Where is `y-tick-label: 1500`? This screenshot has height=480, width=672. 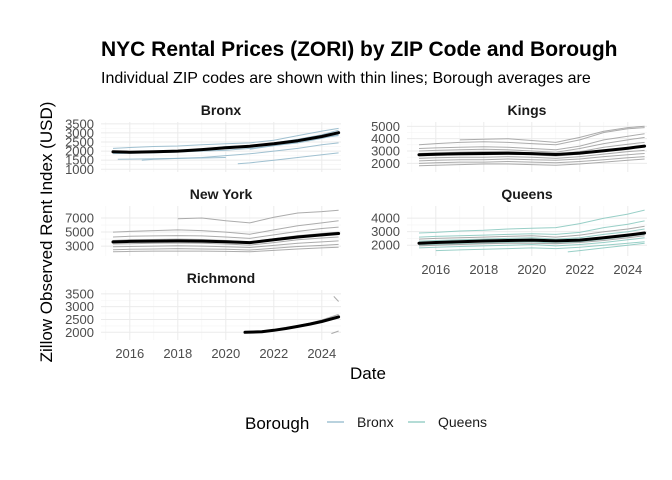
y-tick-label: 1500 is located at coordinates (79, 160).